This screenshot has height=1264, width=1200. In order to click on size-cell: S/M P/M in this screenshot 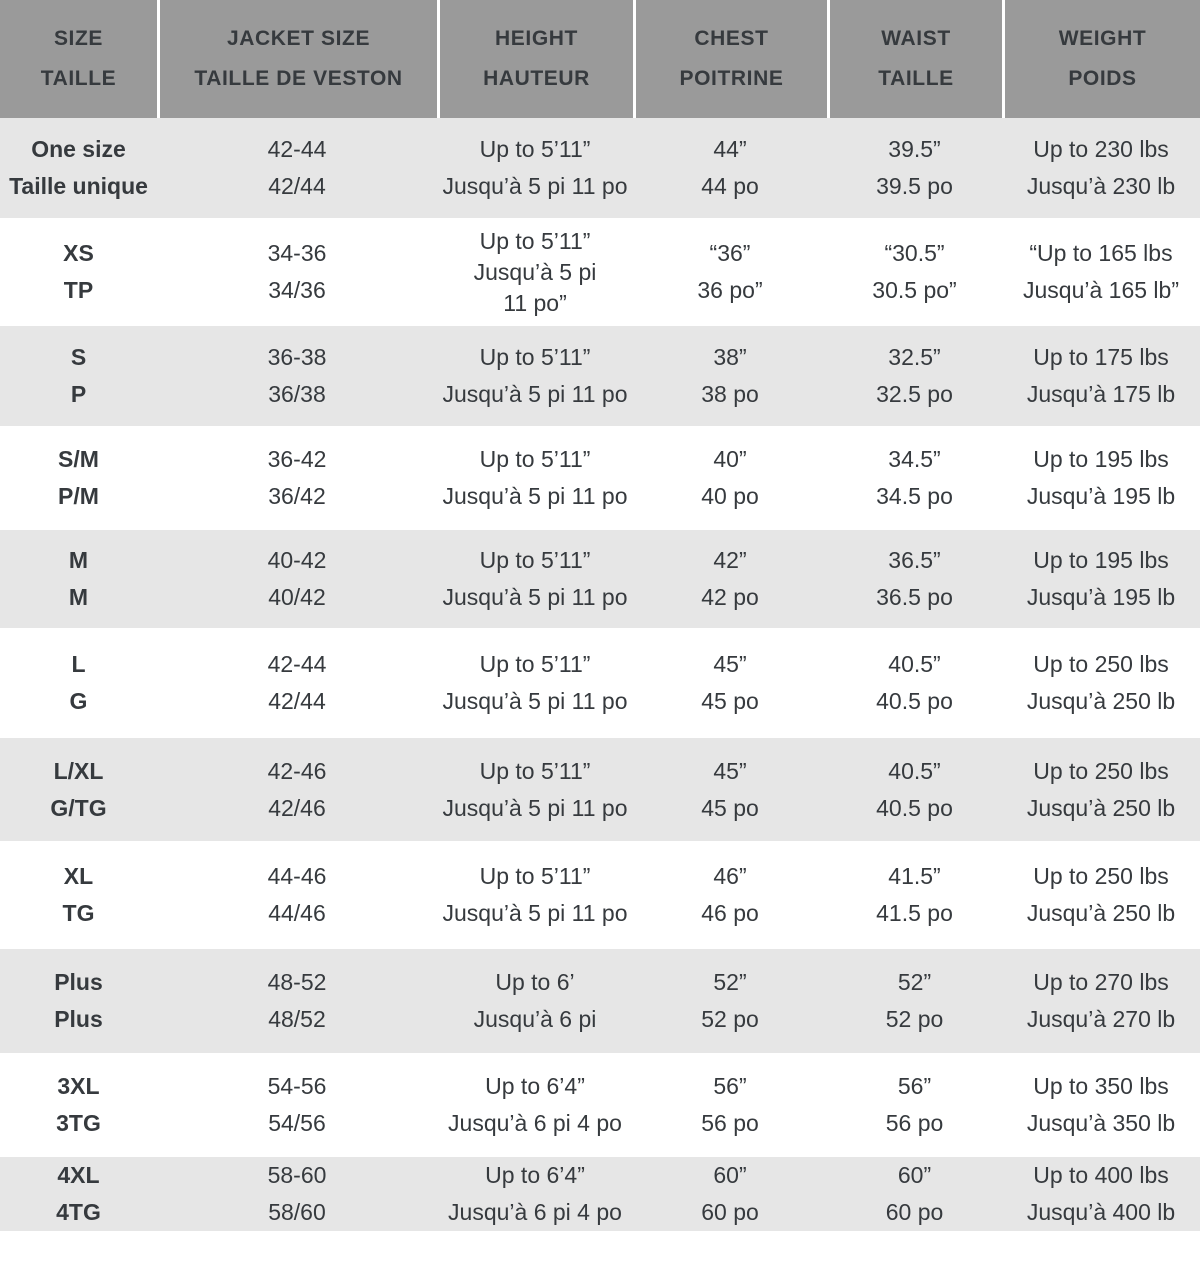, I will do `click(78, 477)`.